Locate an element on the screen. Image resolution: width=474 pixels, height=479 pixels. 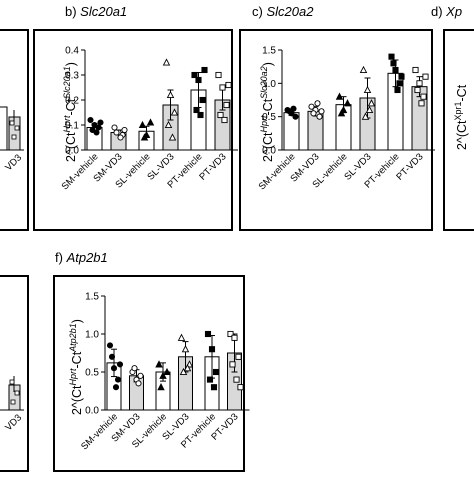
frame-panel-a is located at coordinates (14, 130).